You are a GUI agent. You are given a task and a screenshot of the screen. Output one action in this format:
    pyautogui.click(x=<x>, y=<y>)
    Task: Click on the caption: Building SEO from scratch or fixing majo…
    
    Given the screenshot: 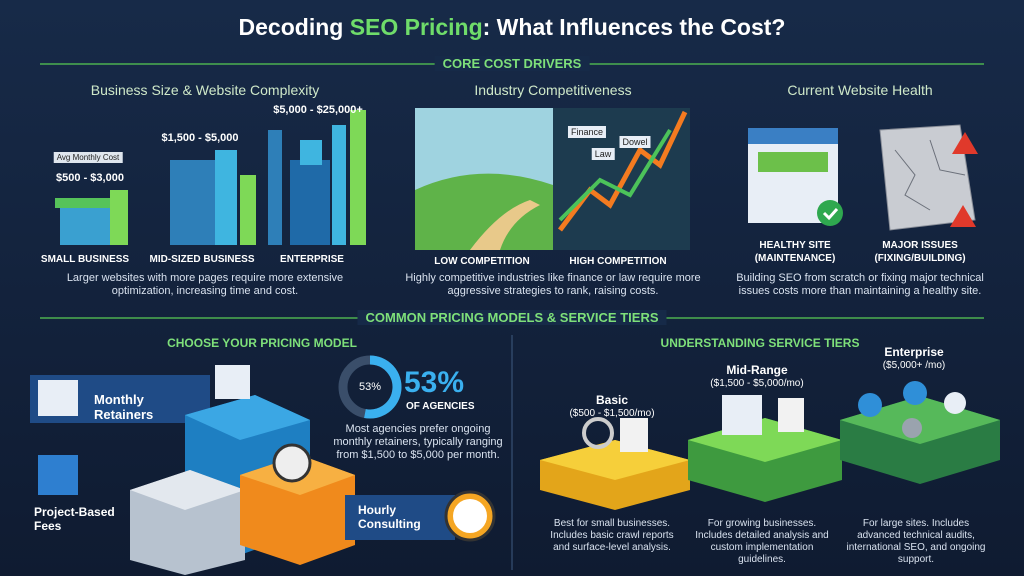 What is the action you would take?
    pyautogui.click(x=860, y=284)
    